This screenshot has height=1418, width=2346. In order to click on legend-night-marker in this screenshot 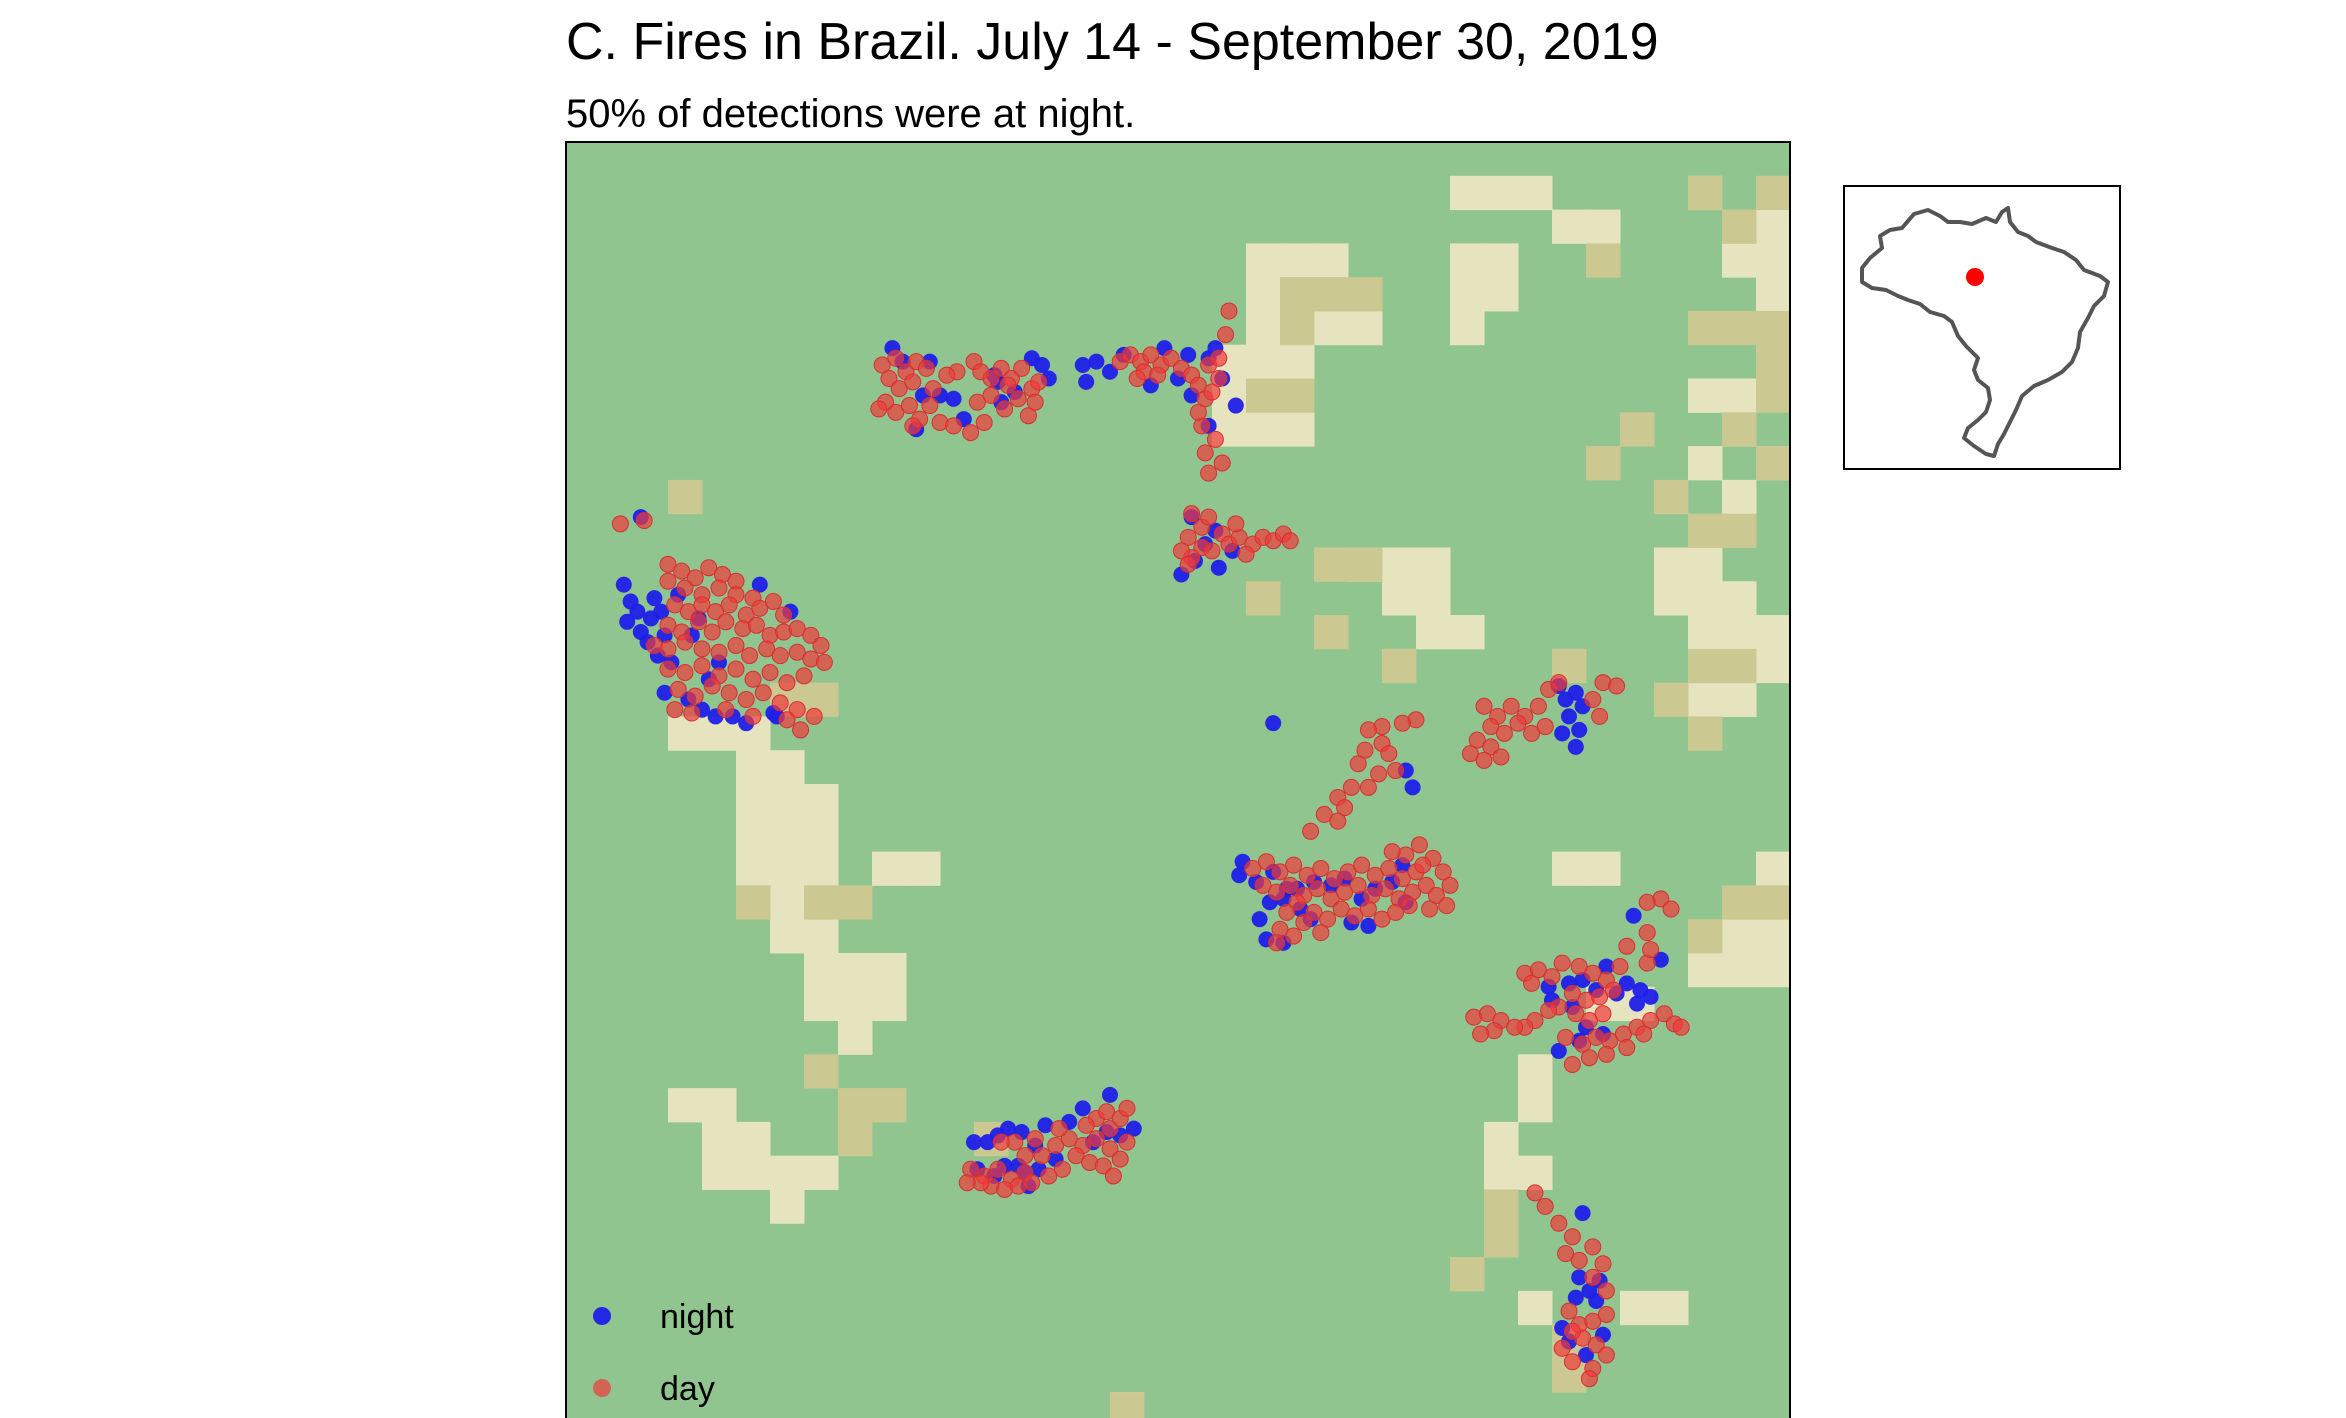, I will do `click(602, 1316)`.